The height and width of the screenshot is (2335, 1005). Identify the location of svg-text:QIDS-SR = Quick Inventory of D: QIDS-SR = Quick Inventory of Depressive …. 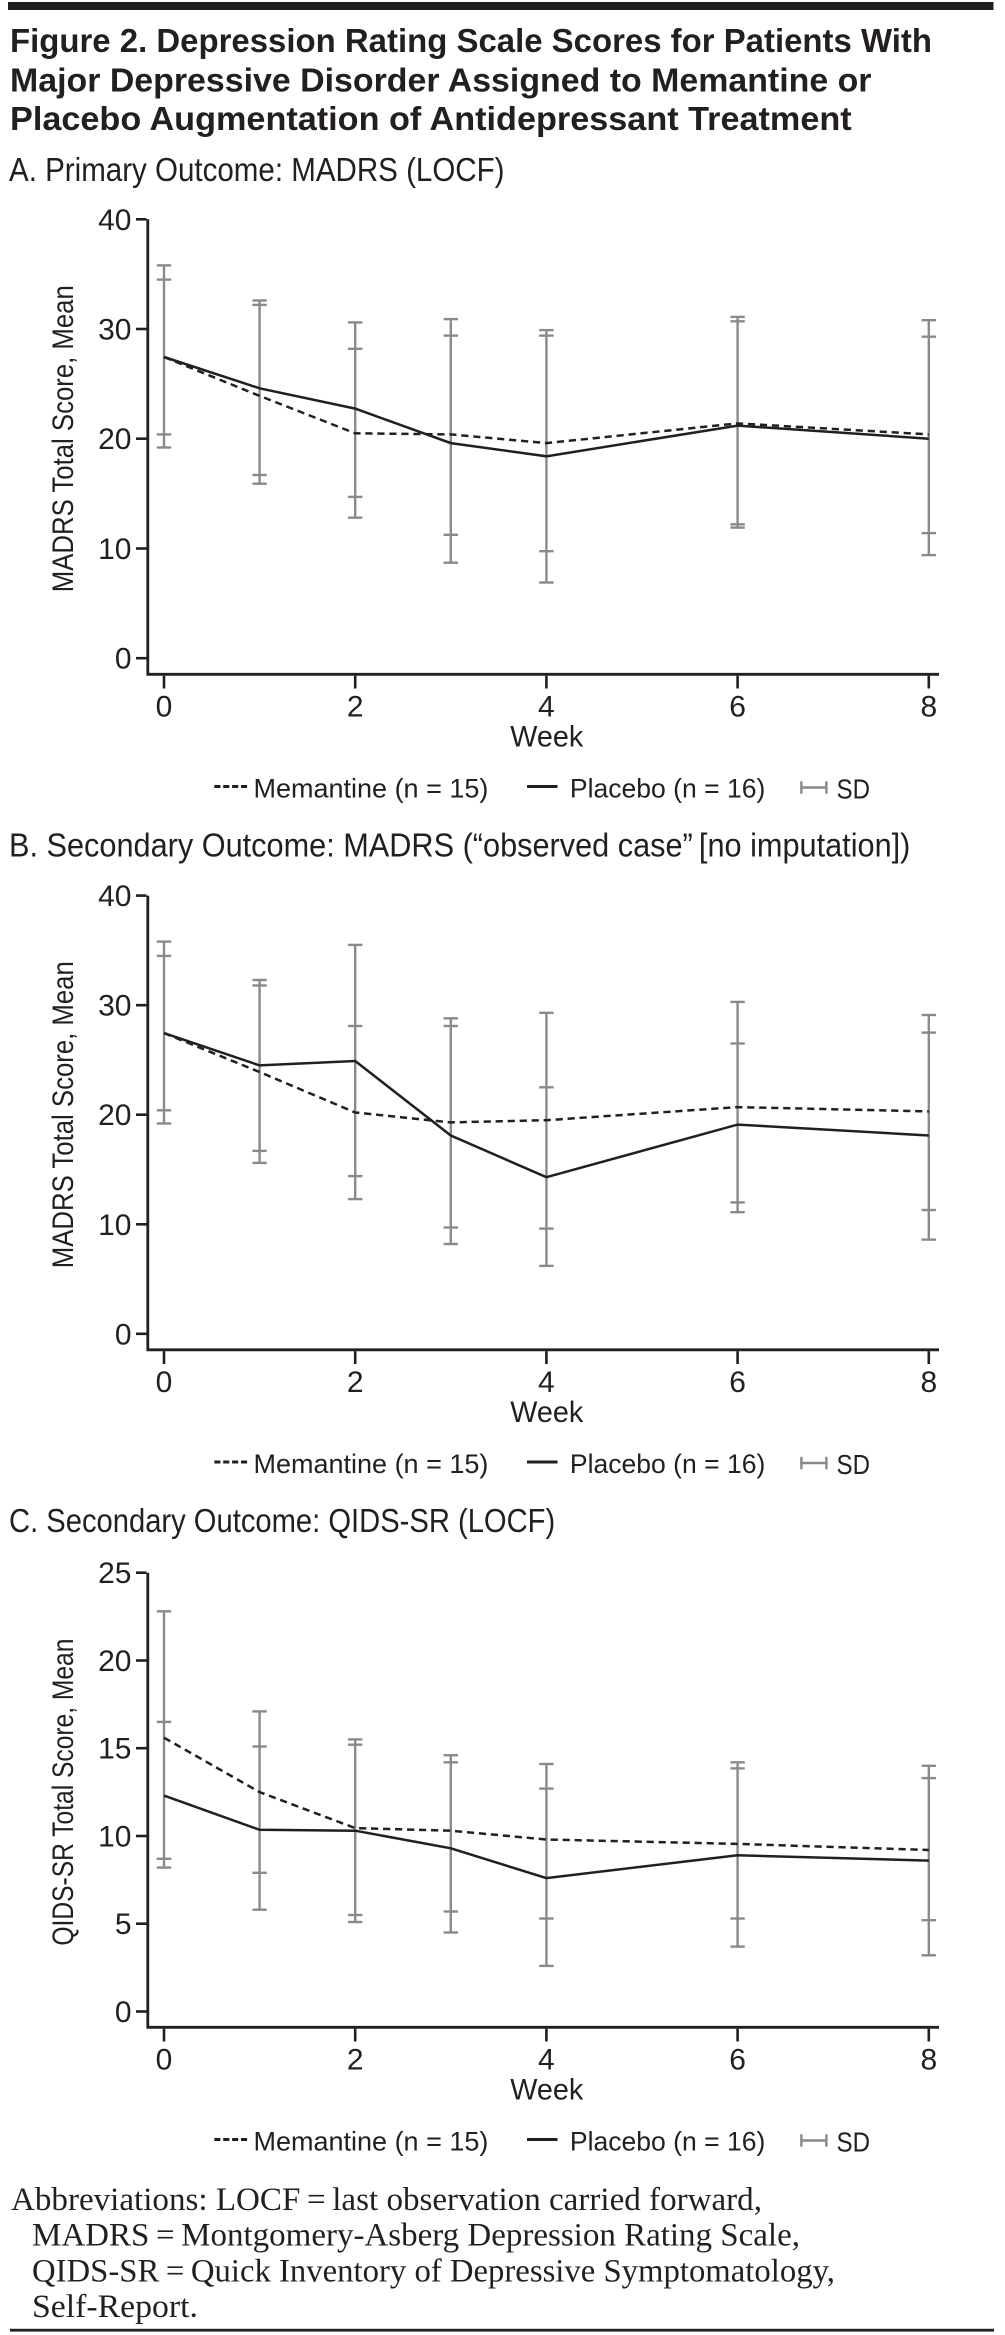
(433, 2272).